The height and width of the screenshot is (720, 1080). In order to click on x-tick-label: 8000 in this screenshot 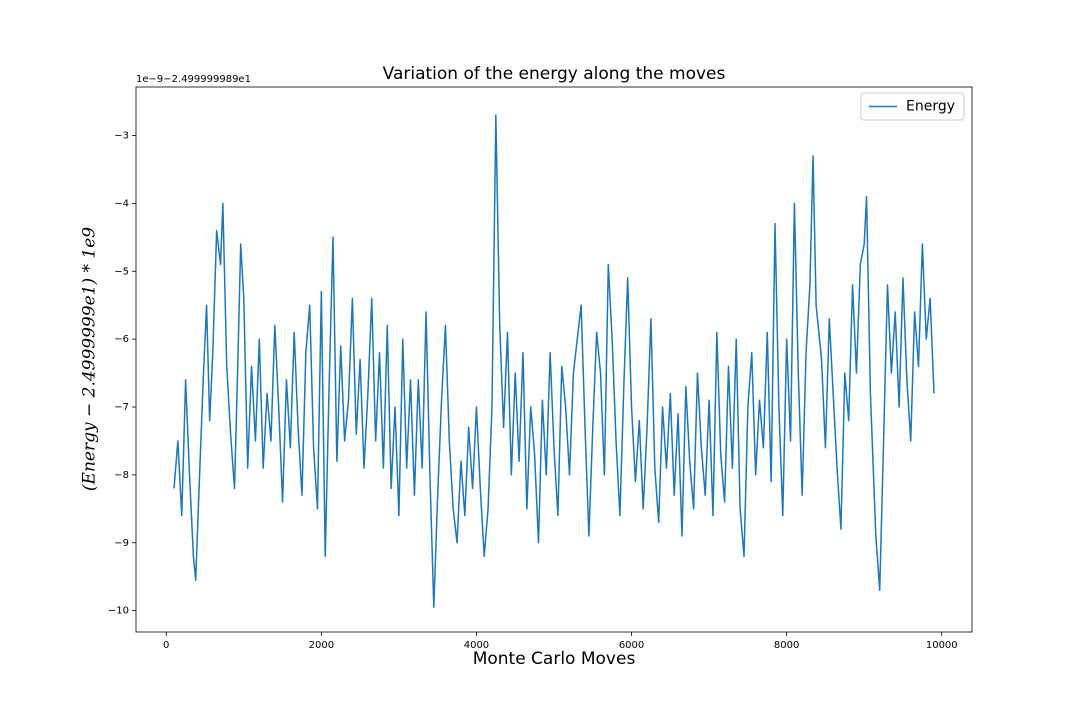, I will do `click(786, 645)`.